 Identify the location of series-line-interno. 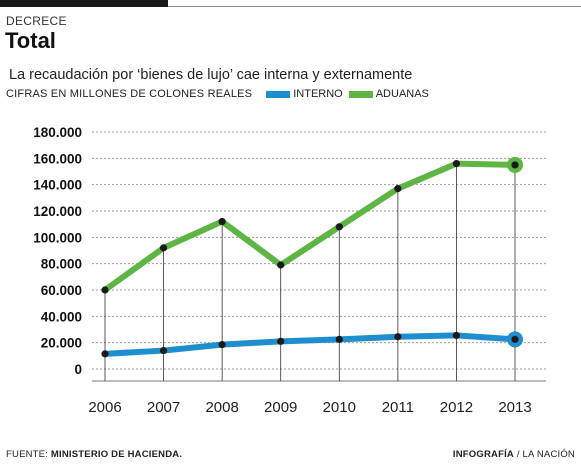
(310, 344).